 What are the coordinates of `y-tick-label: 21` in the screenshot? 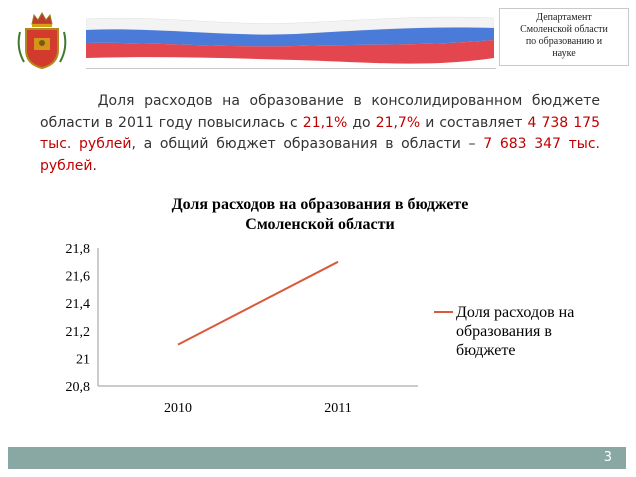 It's located at (83, 359).